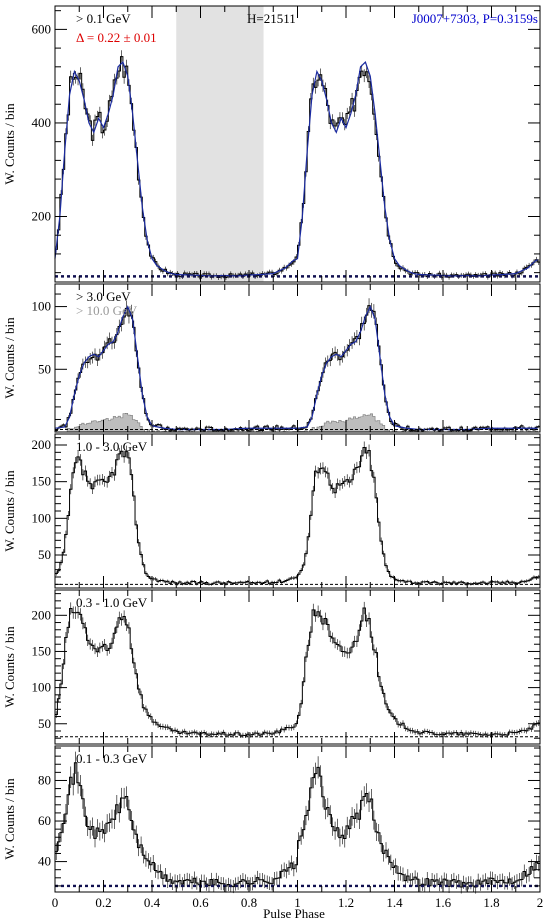 Image resolution: width=546 pixels, height=922 pixels. What do you see at coordinates (103, 902) in the screenshot?
I see `x-tick-label: 0.2` at bounding box center [103, 902].